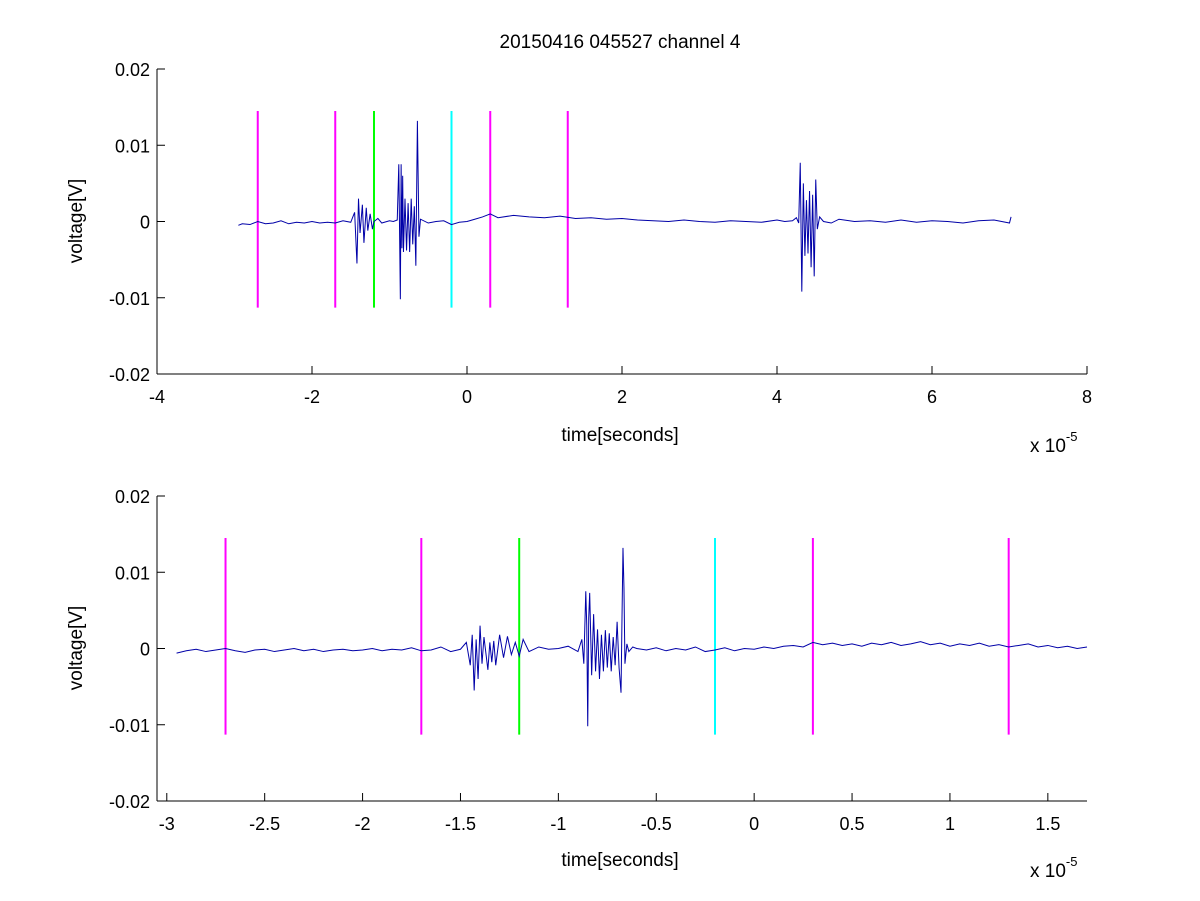  What do you see at coordinates (76, 648) in the screenshot?
I see `plot-bottom-ylabel: voltage[V]` at bounding box center [76, 648].